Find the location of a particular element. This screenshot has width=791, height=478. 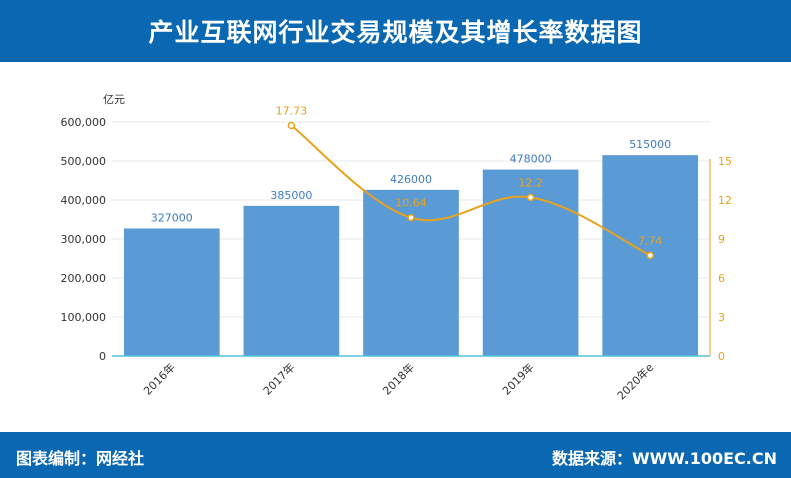

bar-value-label: 327000 is located at coordinates (172, 217).